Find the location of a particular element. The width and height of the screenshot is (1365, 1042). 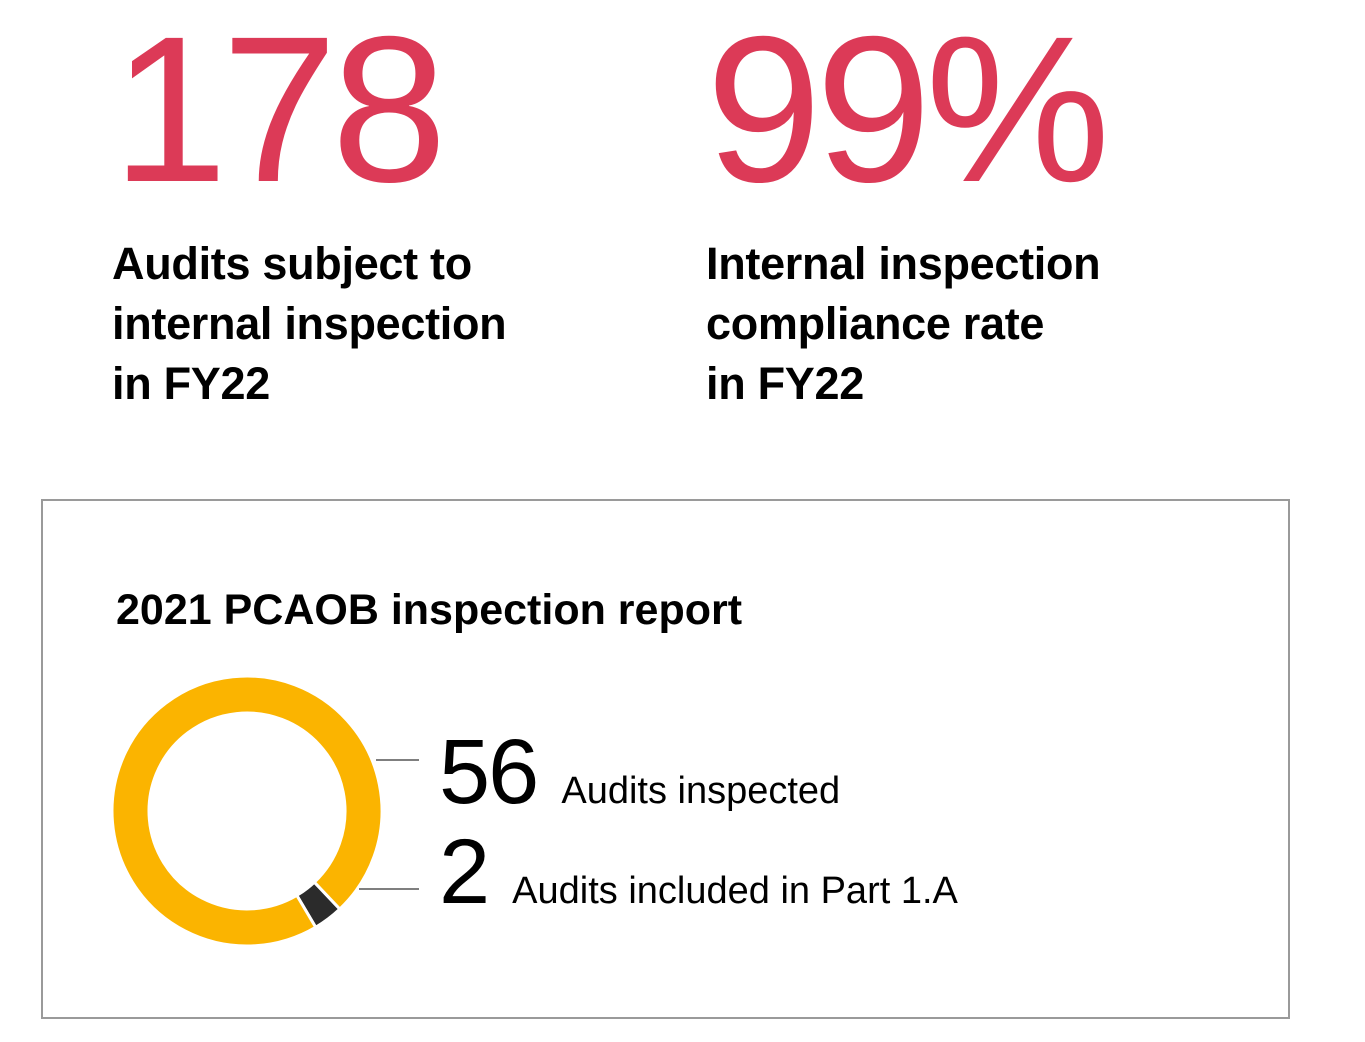

stat-caption-line: internal inspection is located at coordinates (309, 323).